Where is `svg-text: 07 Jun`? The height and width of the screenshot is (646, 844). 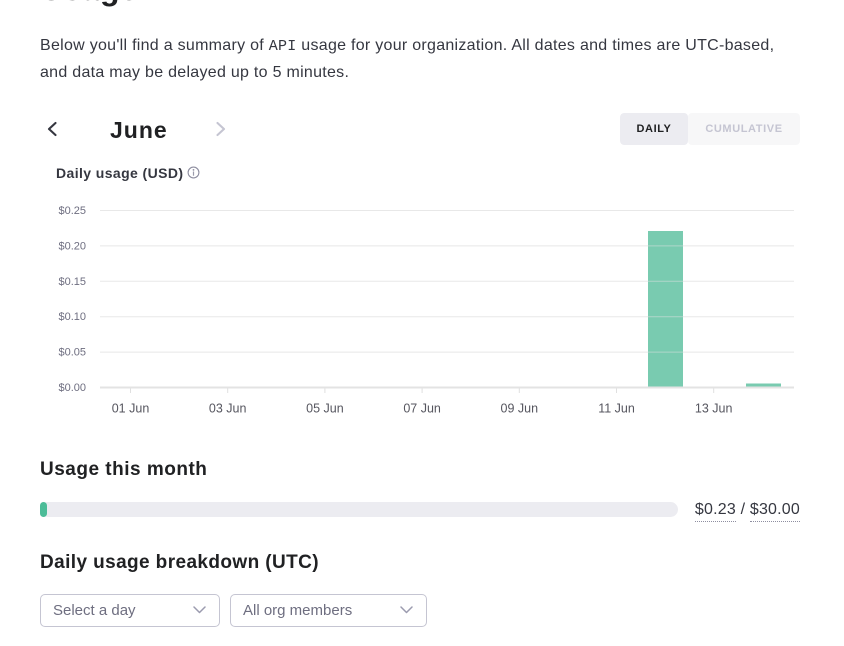 svg-text: 07 Jun is located at coordinates (422, 409).